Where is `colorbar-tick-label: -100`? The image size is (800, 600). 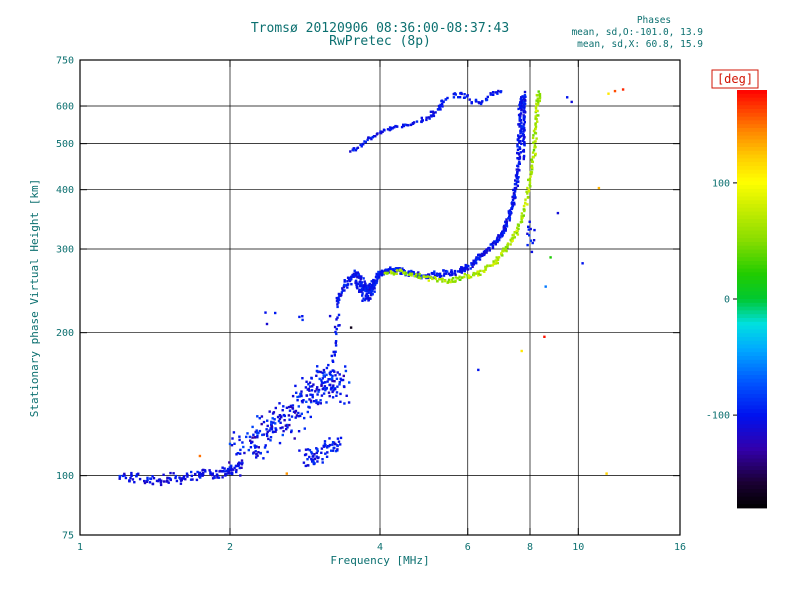 colorbar-tick-label: -100 is located at coordinates (718, 416).